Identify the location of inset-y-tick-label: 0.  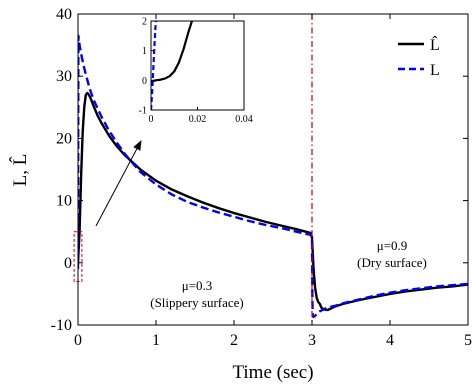
(144, 81).